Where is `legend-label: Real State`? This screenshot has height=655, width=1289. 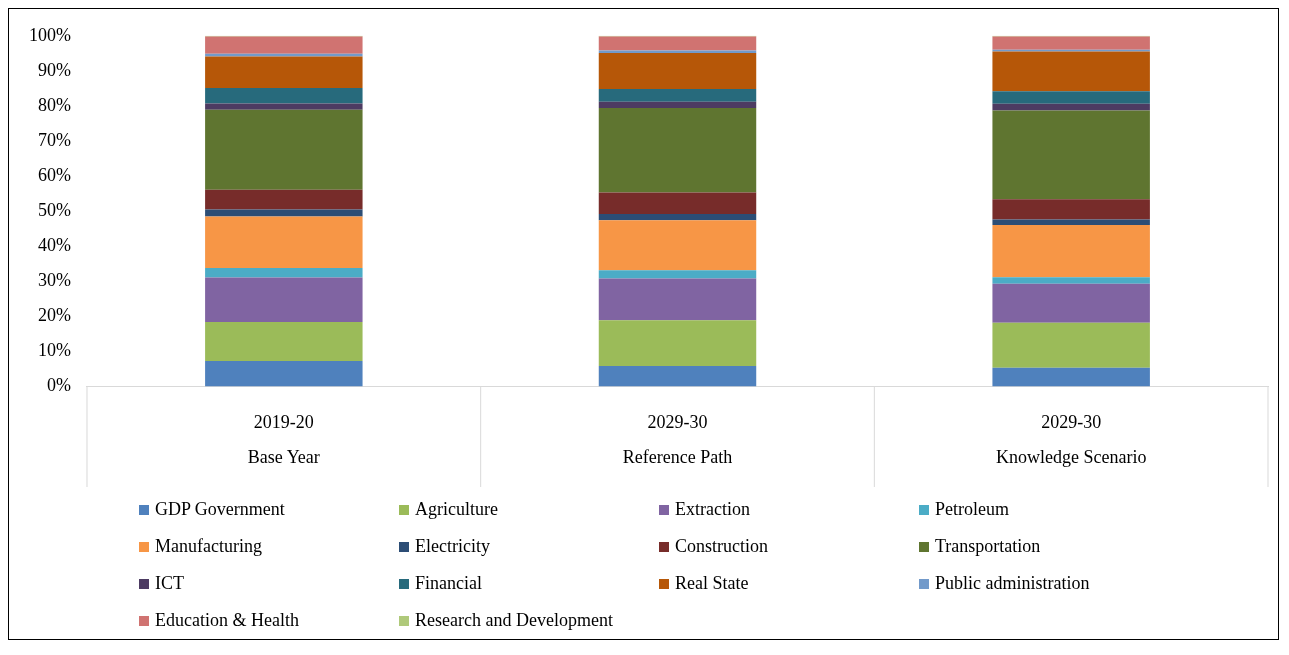 legend-label: Real State is located at coordinates (712, 583).